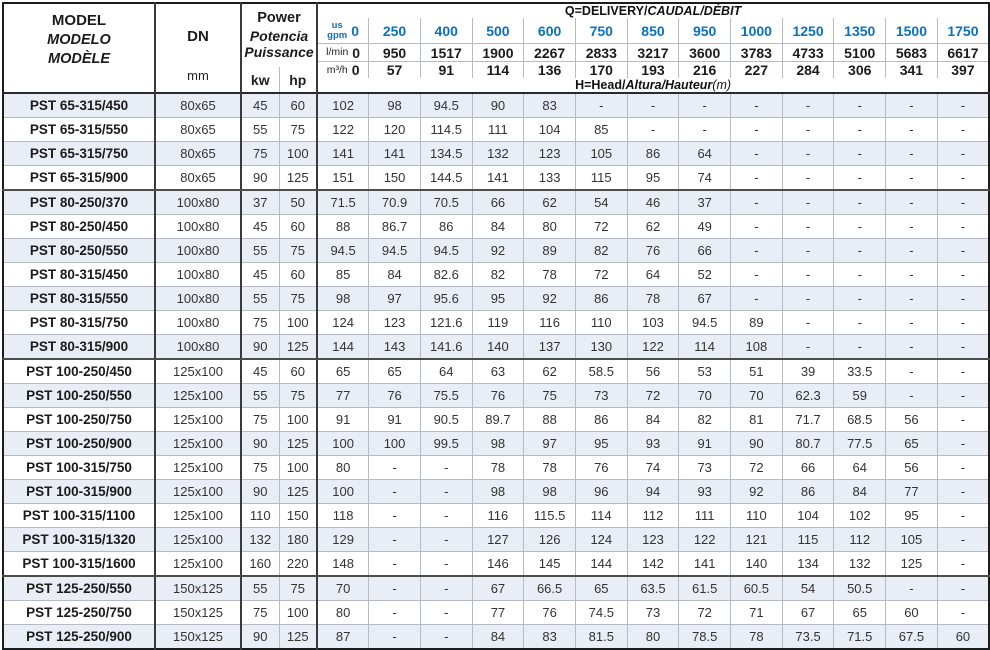  What do you see at coordinates (198, 637) in the screenshot?
I see `dn-cell: 150x125` at bounding box center [198, 637].